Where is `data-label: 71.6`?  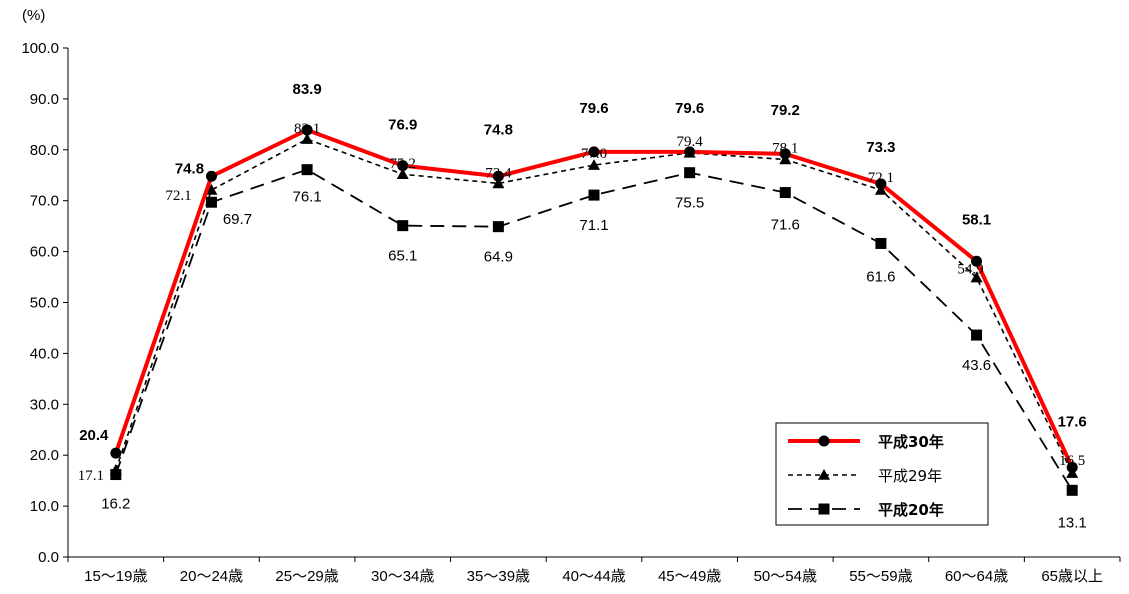 data-label: 71.6 is located at coordinates (785, 225).